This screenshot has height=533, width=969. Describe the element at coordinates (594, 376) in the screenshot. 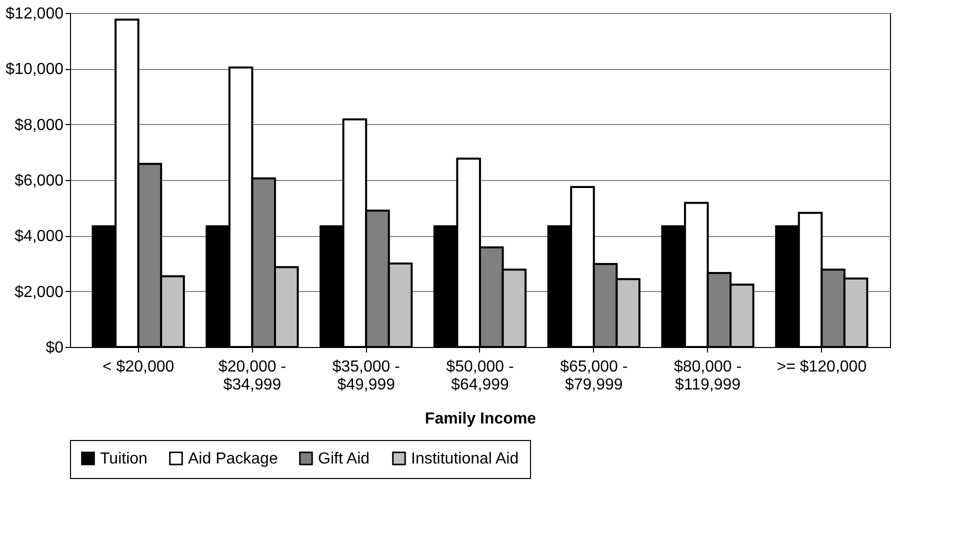

I see `x-tick-label: $65,000 - $79,999` at that location.